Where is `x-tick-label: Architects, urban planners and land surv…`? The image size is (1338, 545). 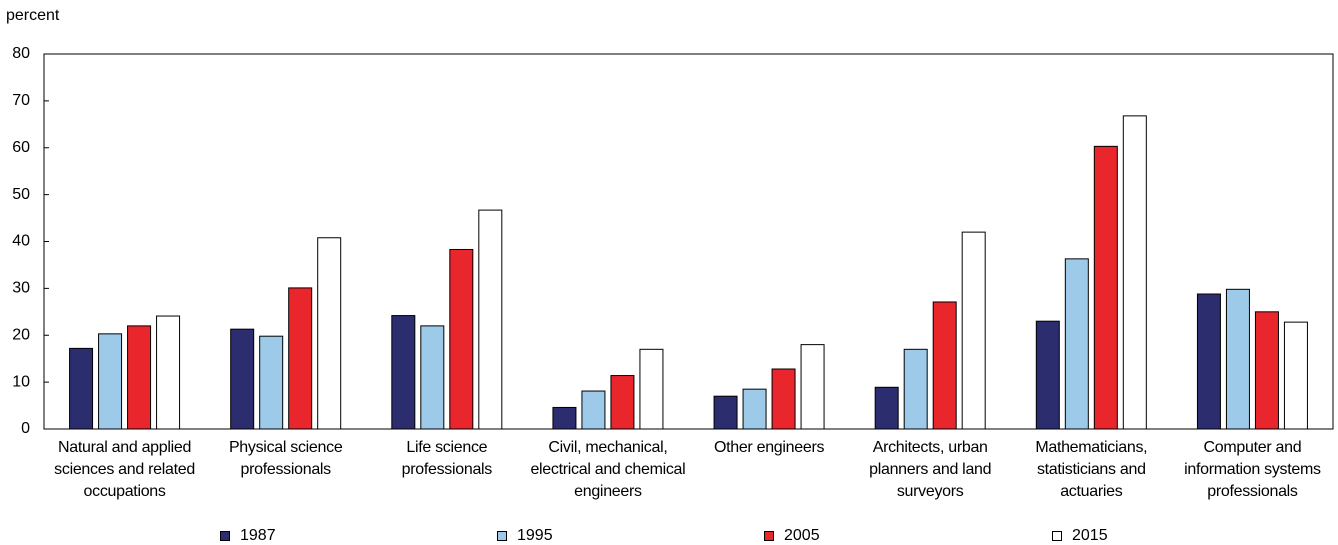
x-tick-label: Architects, urban planners and land surv… is located at coordinates (930, 469).